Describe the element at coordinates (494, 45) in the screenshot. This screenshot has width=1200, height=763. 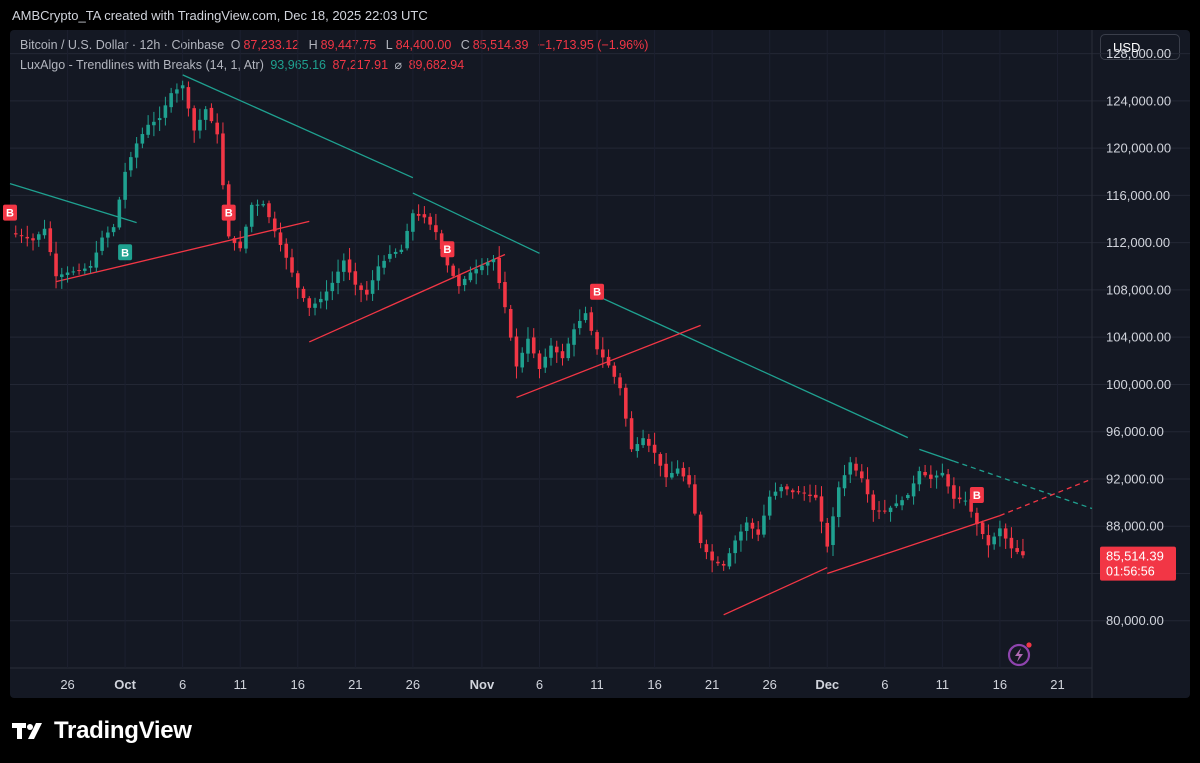
I see `ohlc-close: C 85,514.39` at that location.